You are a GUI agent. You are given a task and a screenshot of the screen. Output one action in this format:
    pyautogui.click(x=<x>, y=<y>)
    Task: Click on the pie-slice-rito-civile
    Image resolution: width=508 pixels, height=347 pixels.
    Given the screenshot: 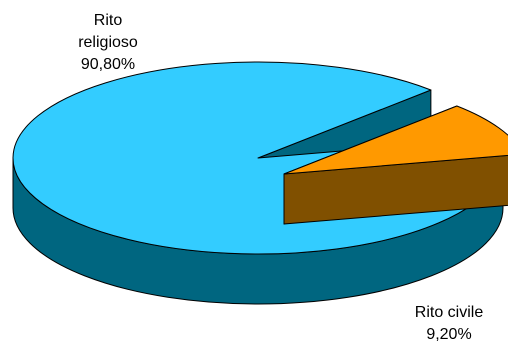 What is the action you would take?
    pyautogui.click(x=395, y=140)
    